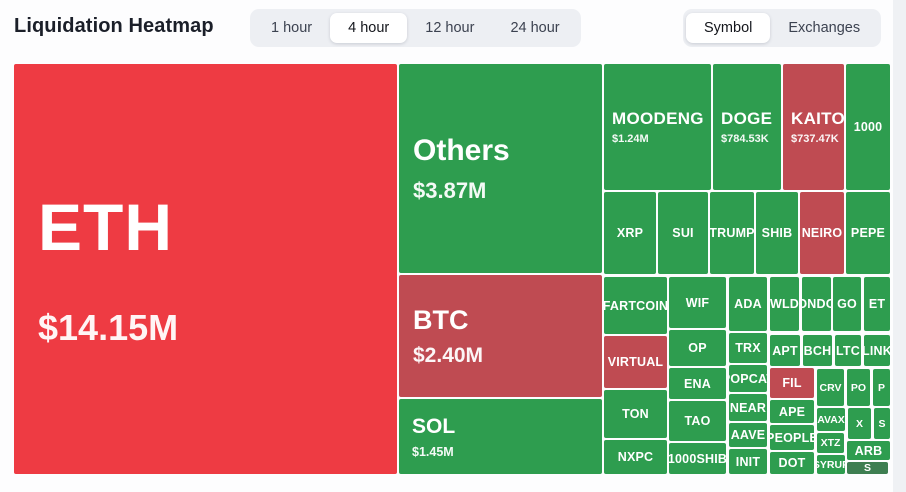  What do you see at coordinates (369, 28) in the screenshot?
I see `time-tab-4-hour: 4 hour` at bounding box center [369, 28].